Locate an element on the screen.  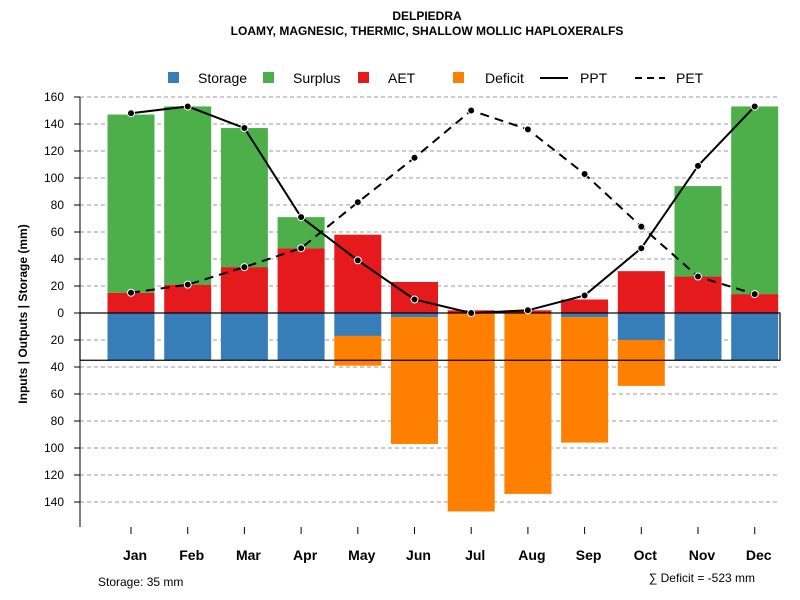
y-axis-label: Inputs | Outputs | Storage (mm) is located at coordinates (23, 313).